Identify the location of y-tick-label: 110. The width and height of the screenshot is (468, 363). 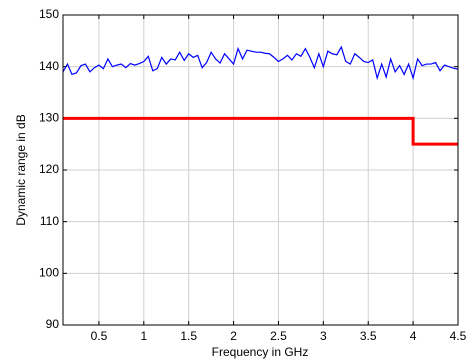
(49, 221).